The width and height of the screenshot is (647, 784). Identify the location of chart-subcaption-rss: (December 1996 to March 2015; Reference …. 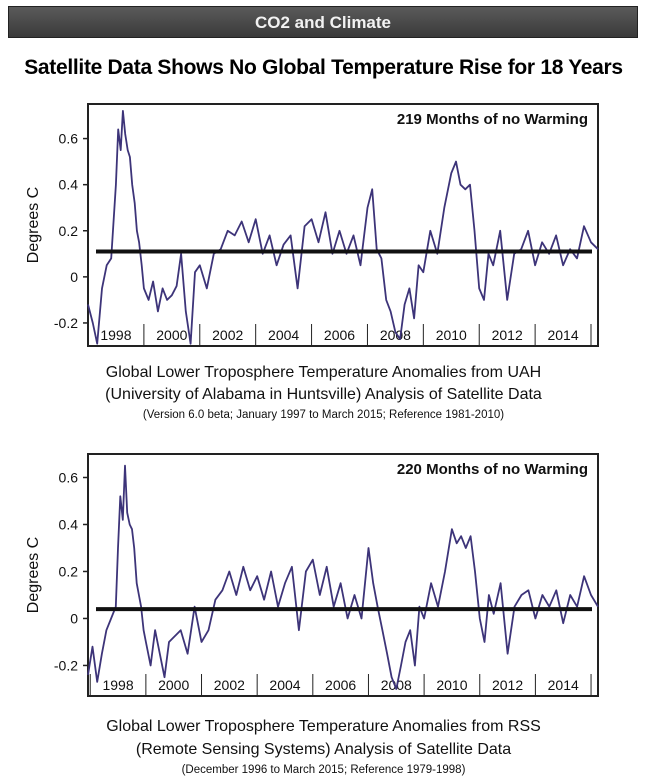
(323, 770).